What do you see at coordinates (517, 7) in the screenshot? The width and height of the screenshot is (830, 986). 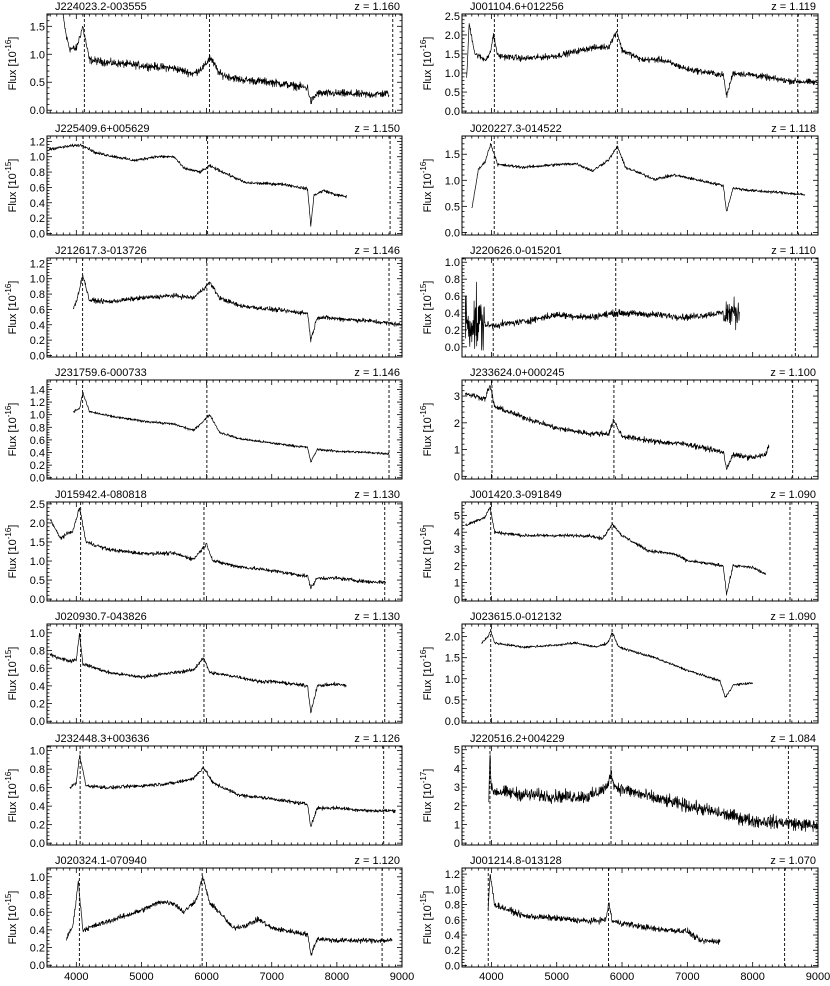 I see `panel-object-name: J001104.6+012256` at bounding box center [517, 7].